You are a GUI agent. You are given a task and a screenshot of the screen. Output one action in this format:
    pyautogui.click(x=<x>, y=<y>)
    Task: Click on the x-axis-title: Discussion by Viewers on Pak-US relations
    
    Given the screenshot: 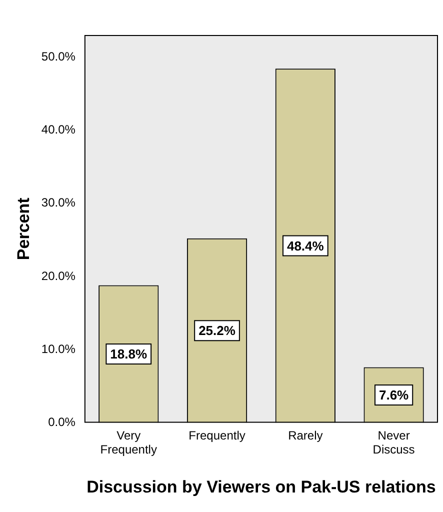 What is the action you would take?
    pyautogui.click(x=261, y=486)
    